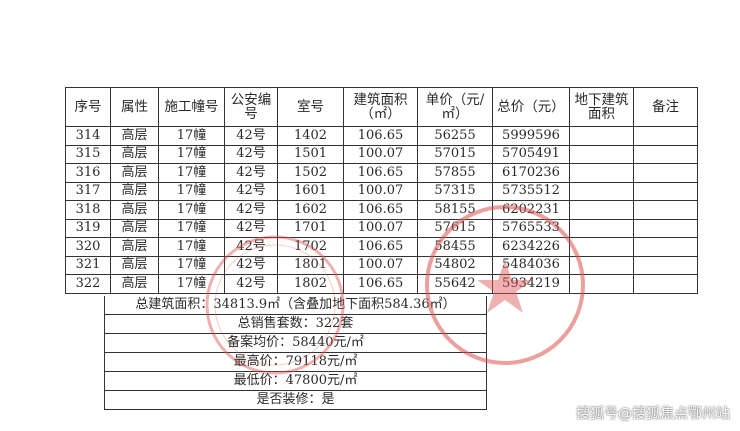  I want to click on total-area: 总建筑面积：34813.9㎡（含叠加地下面积584.36㎡）, so click(295, 305).